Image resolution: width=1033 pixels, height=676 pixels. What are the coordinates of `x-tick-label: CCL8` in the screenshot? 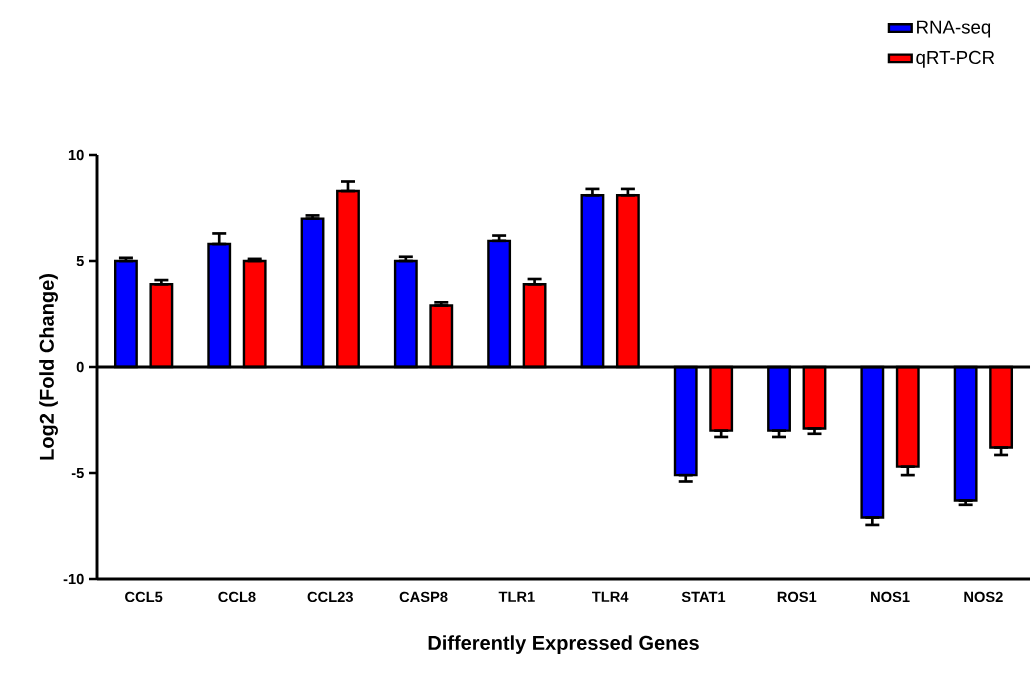 It's located at (237, 597).